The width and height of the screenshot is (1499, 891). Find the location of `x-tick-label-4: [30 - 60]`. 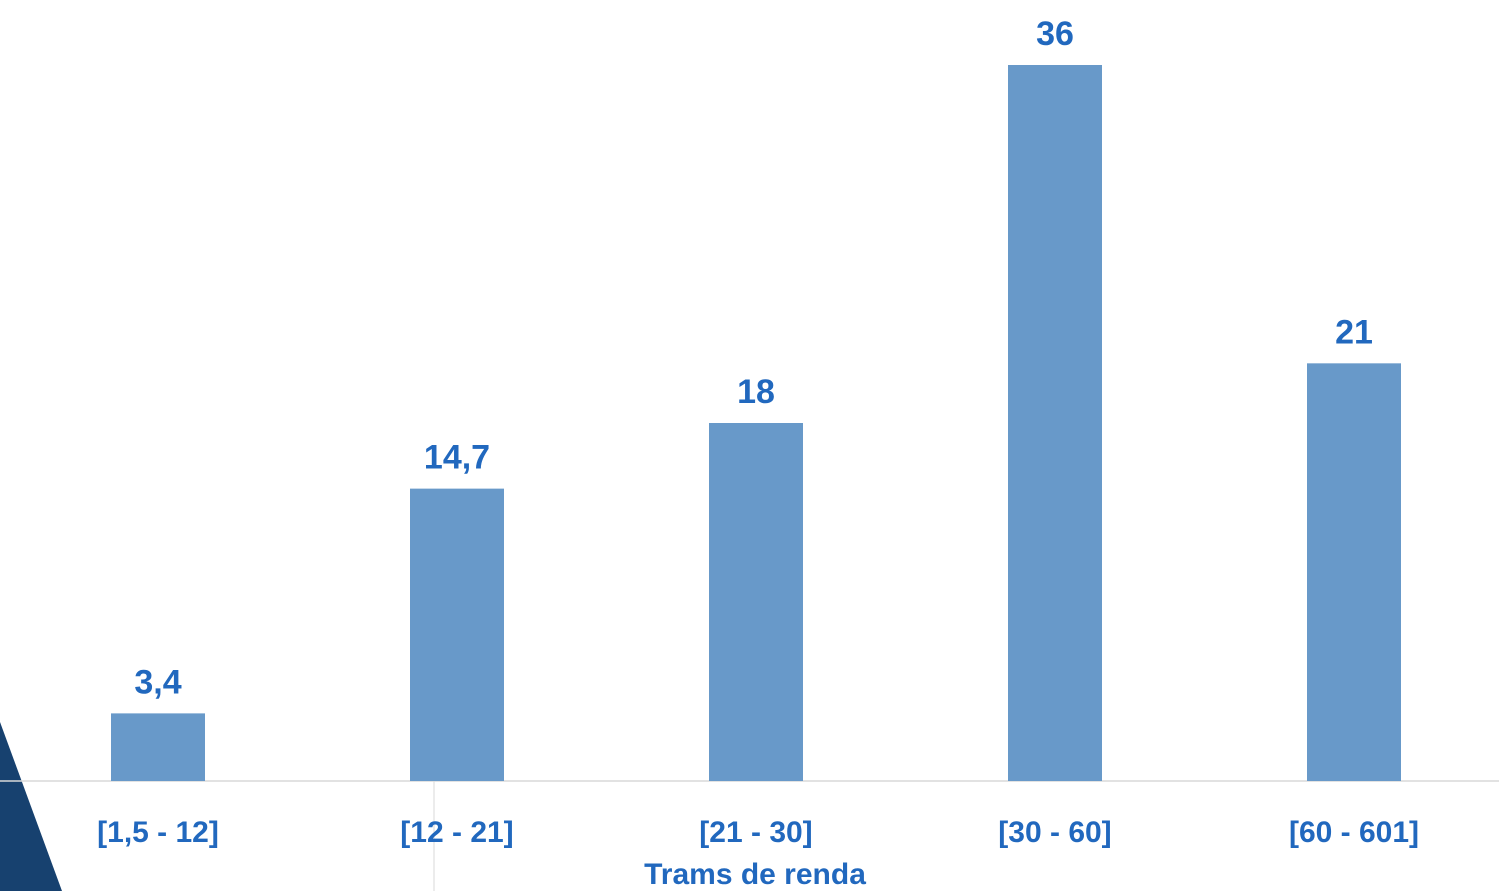

x-tick-label-4: [30 - 60] is located at coordinates (1054, 832).